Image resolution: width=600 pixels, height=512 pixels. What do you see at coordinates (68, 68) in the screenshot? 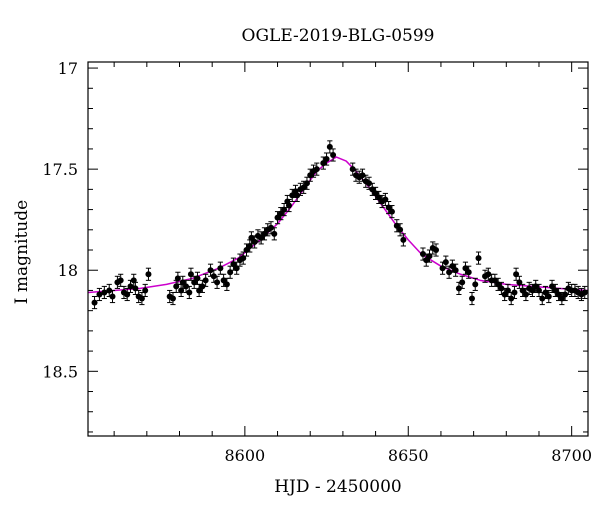
I see `y-tick-label: 17` at bounding box center [68, 68].